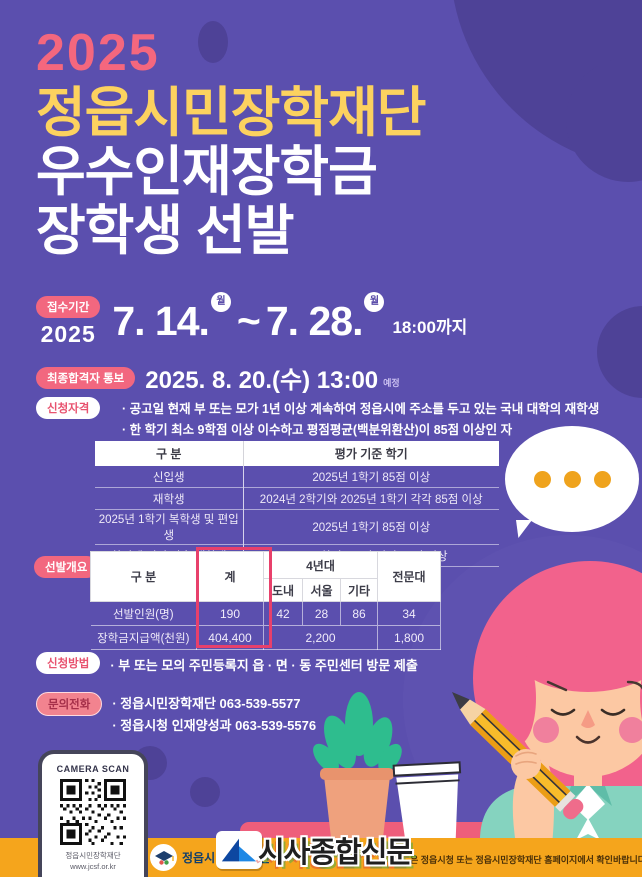  I want to click on selection-cell: 2,200, so click(320, 637).